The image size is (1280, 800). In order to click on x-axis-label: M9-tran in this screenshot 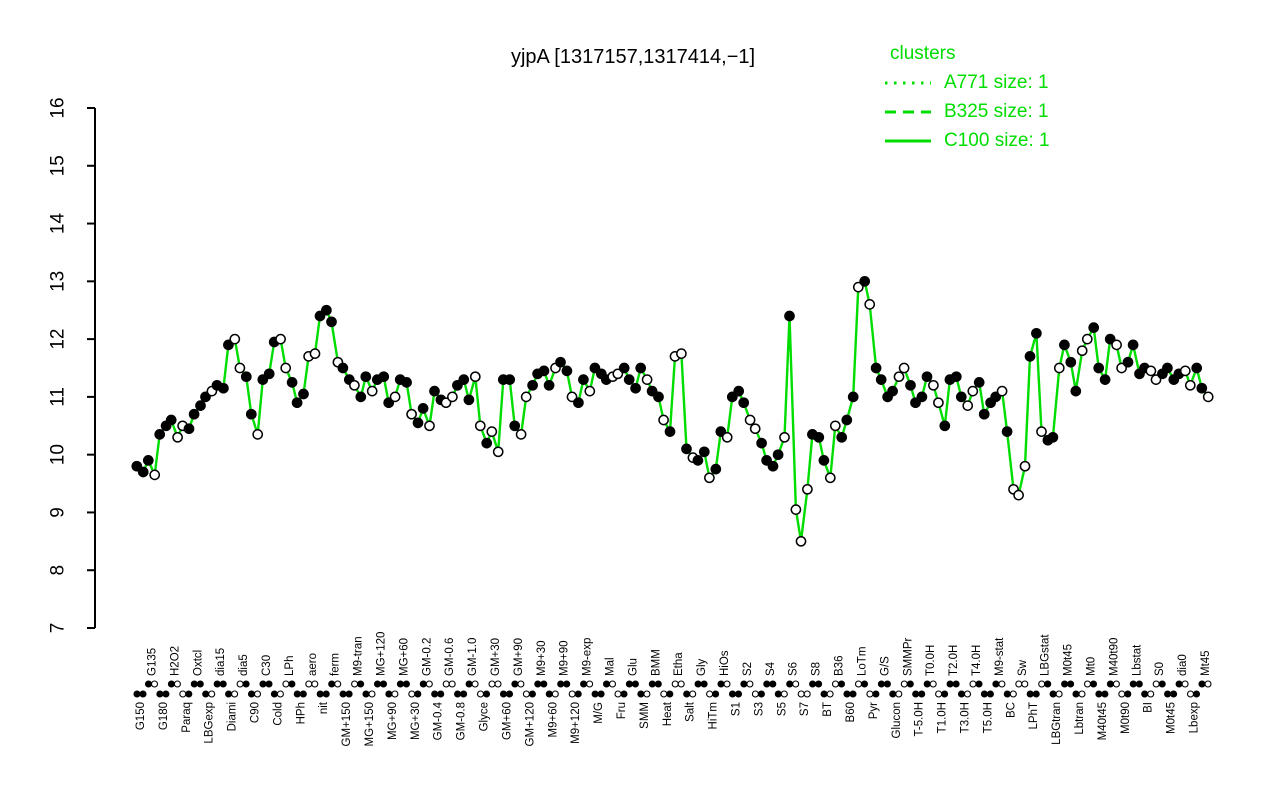, I will do `click(359, 656)`.